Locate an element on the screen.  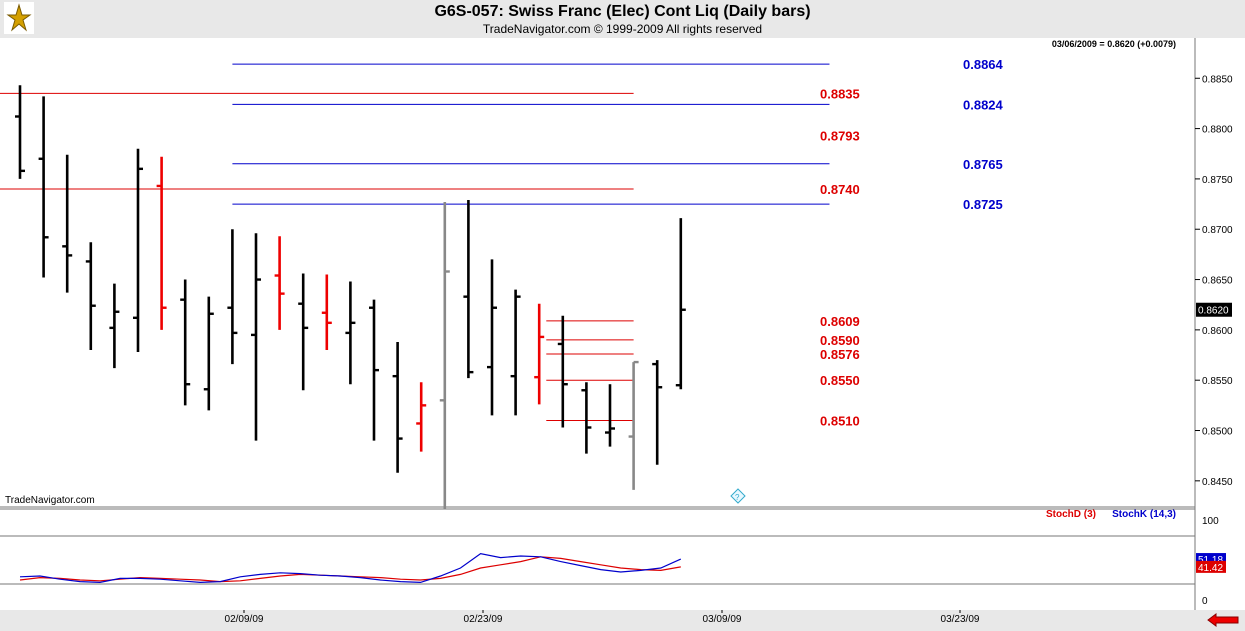
y-tick-label: 0.8750 is located at coordinates (1217, 180).